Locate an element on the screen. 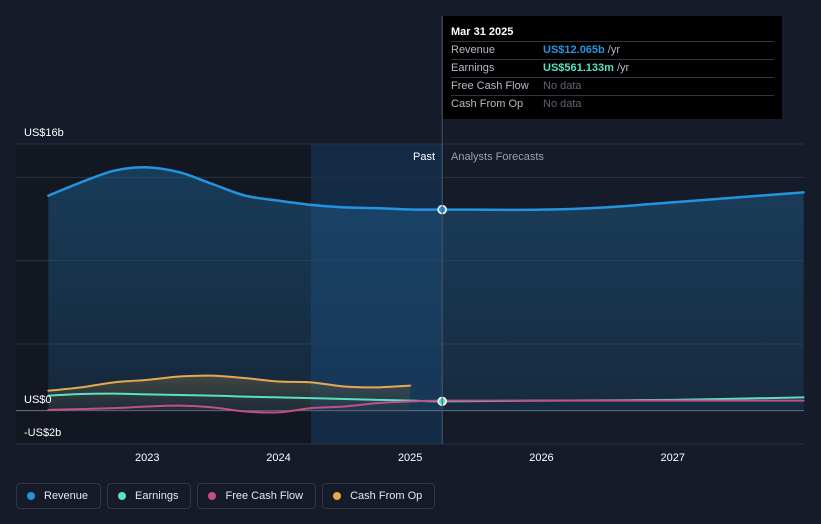 The width and height of the screenshot is (821, 524). tooltip-row: Earnings US$561.133m/yr is located at coordinates (612, 68).